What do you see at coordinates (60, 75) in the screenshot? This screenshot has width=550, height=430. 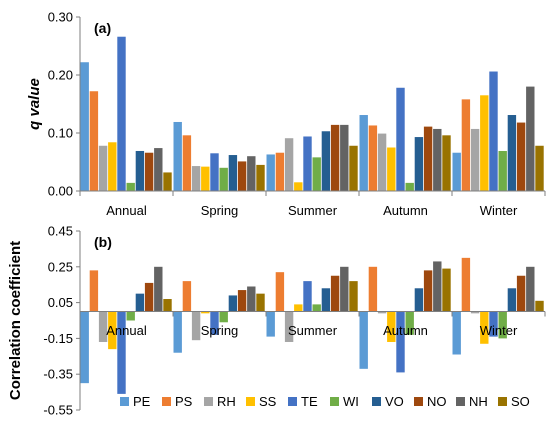 I see `y-tick-label: 0.20` at bounding box center [60, 75].